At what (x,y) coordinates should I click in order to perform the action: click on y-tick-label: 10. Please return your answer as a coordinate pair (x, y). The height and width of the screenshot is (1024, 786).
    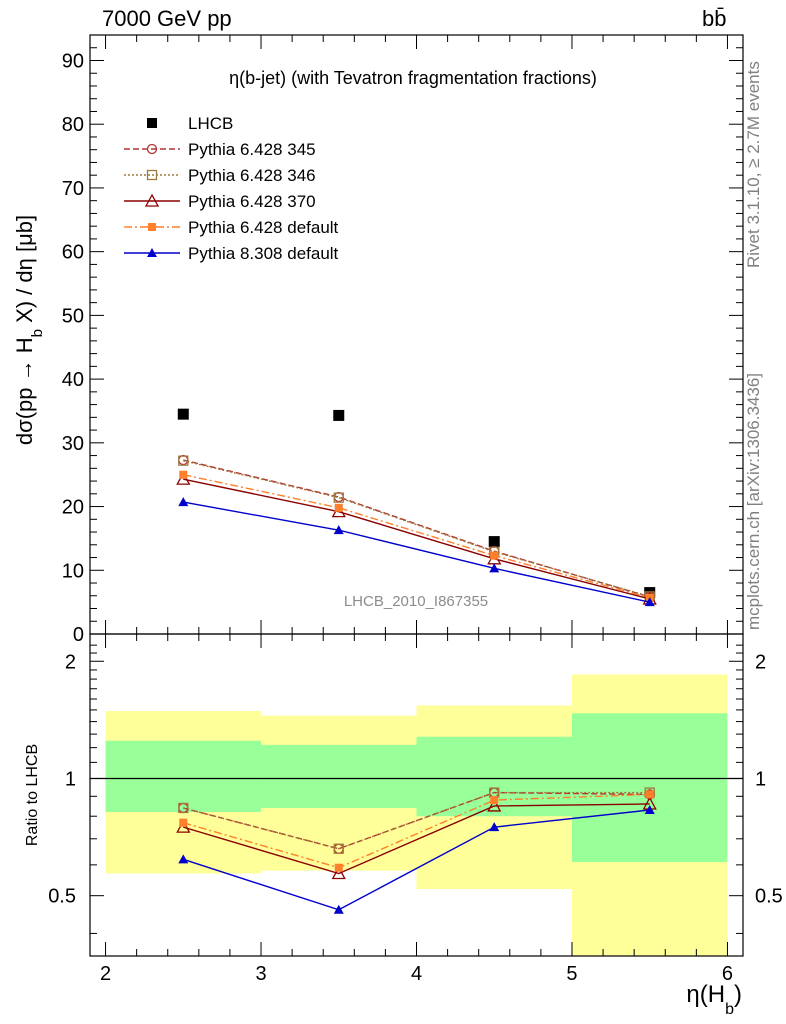
    Looking at the image, I should click on (73, 571).